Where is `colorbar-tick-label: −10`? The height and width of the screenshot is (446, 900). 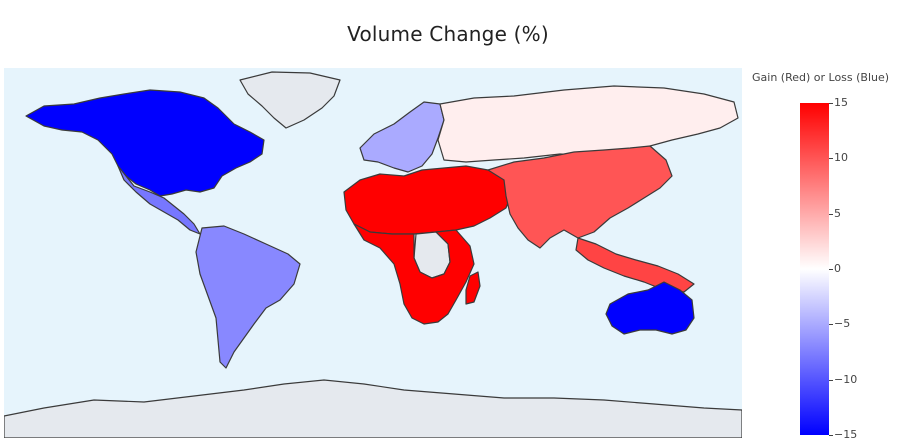 colorbar-tick-label: −10 is located at coordinates (846, 379).